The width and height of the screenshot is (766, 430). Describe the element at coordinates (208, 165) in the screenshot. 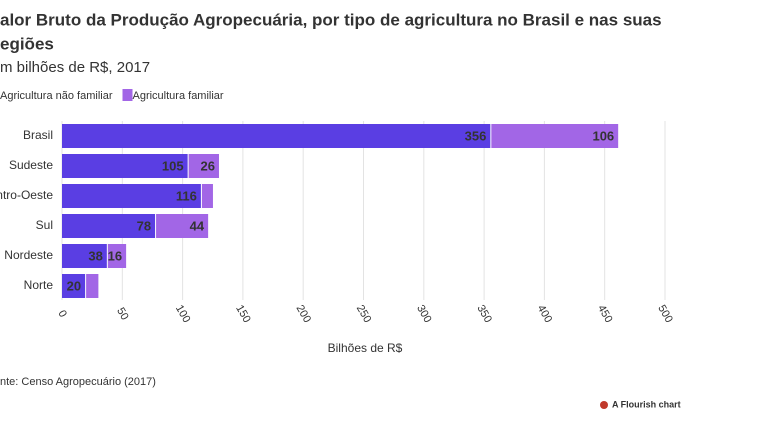

I see `value-label: 26` at that location.